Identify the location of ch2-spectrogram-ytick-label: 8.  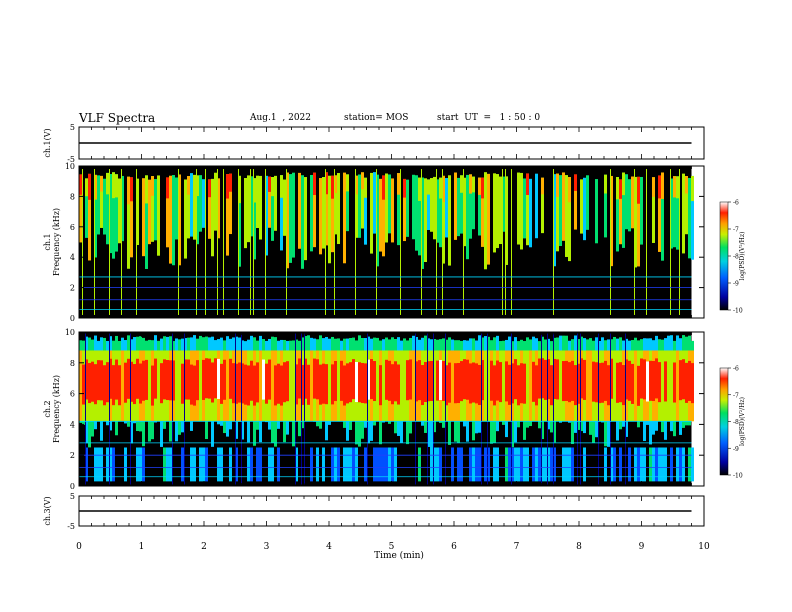
(72, 363).